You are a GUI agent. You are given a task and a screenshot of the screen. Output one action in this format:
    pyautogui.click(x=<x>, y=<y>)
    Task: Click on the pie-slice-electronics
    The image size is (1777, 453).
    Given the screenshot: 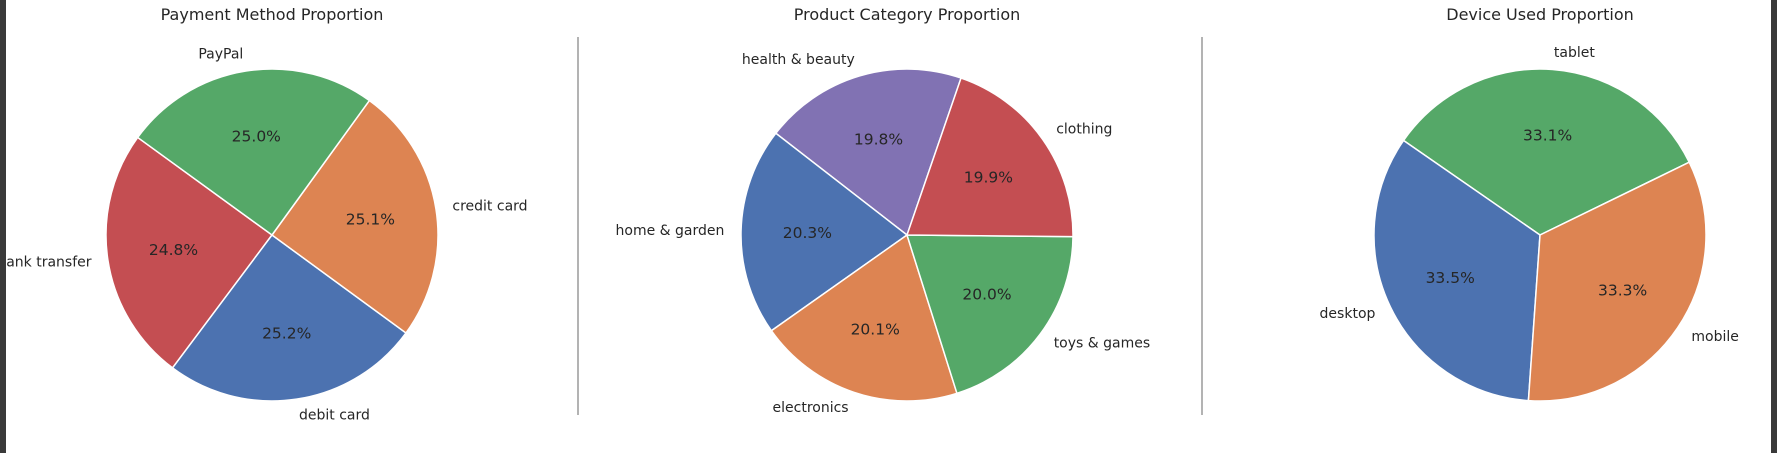 What is the action you would take?
    pyautogui.click(x=864, y=317)
    